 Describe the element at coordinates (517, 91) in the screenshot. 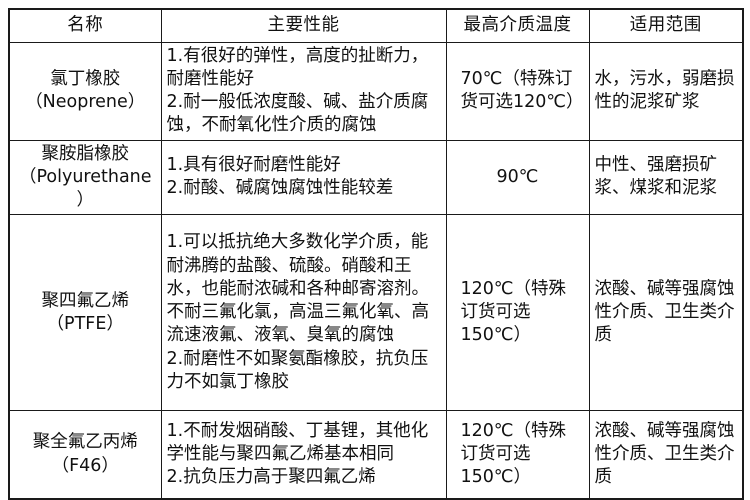

I see `cell-max-temperature: 70℃（特殊订货可选120℃）` at that location.